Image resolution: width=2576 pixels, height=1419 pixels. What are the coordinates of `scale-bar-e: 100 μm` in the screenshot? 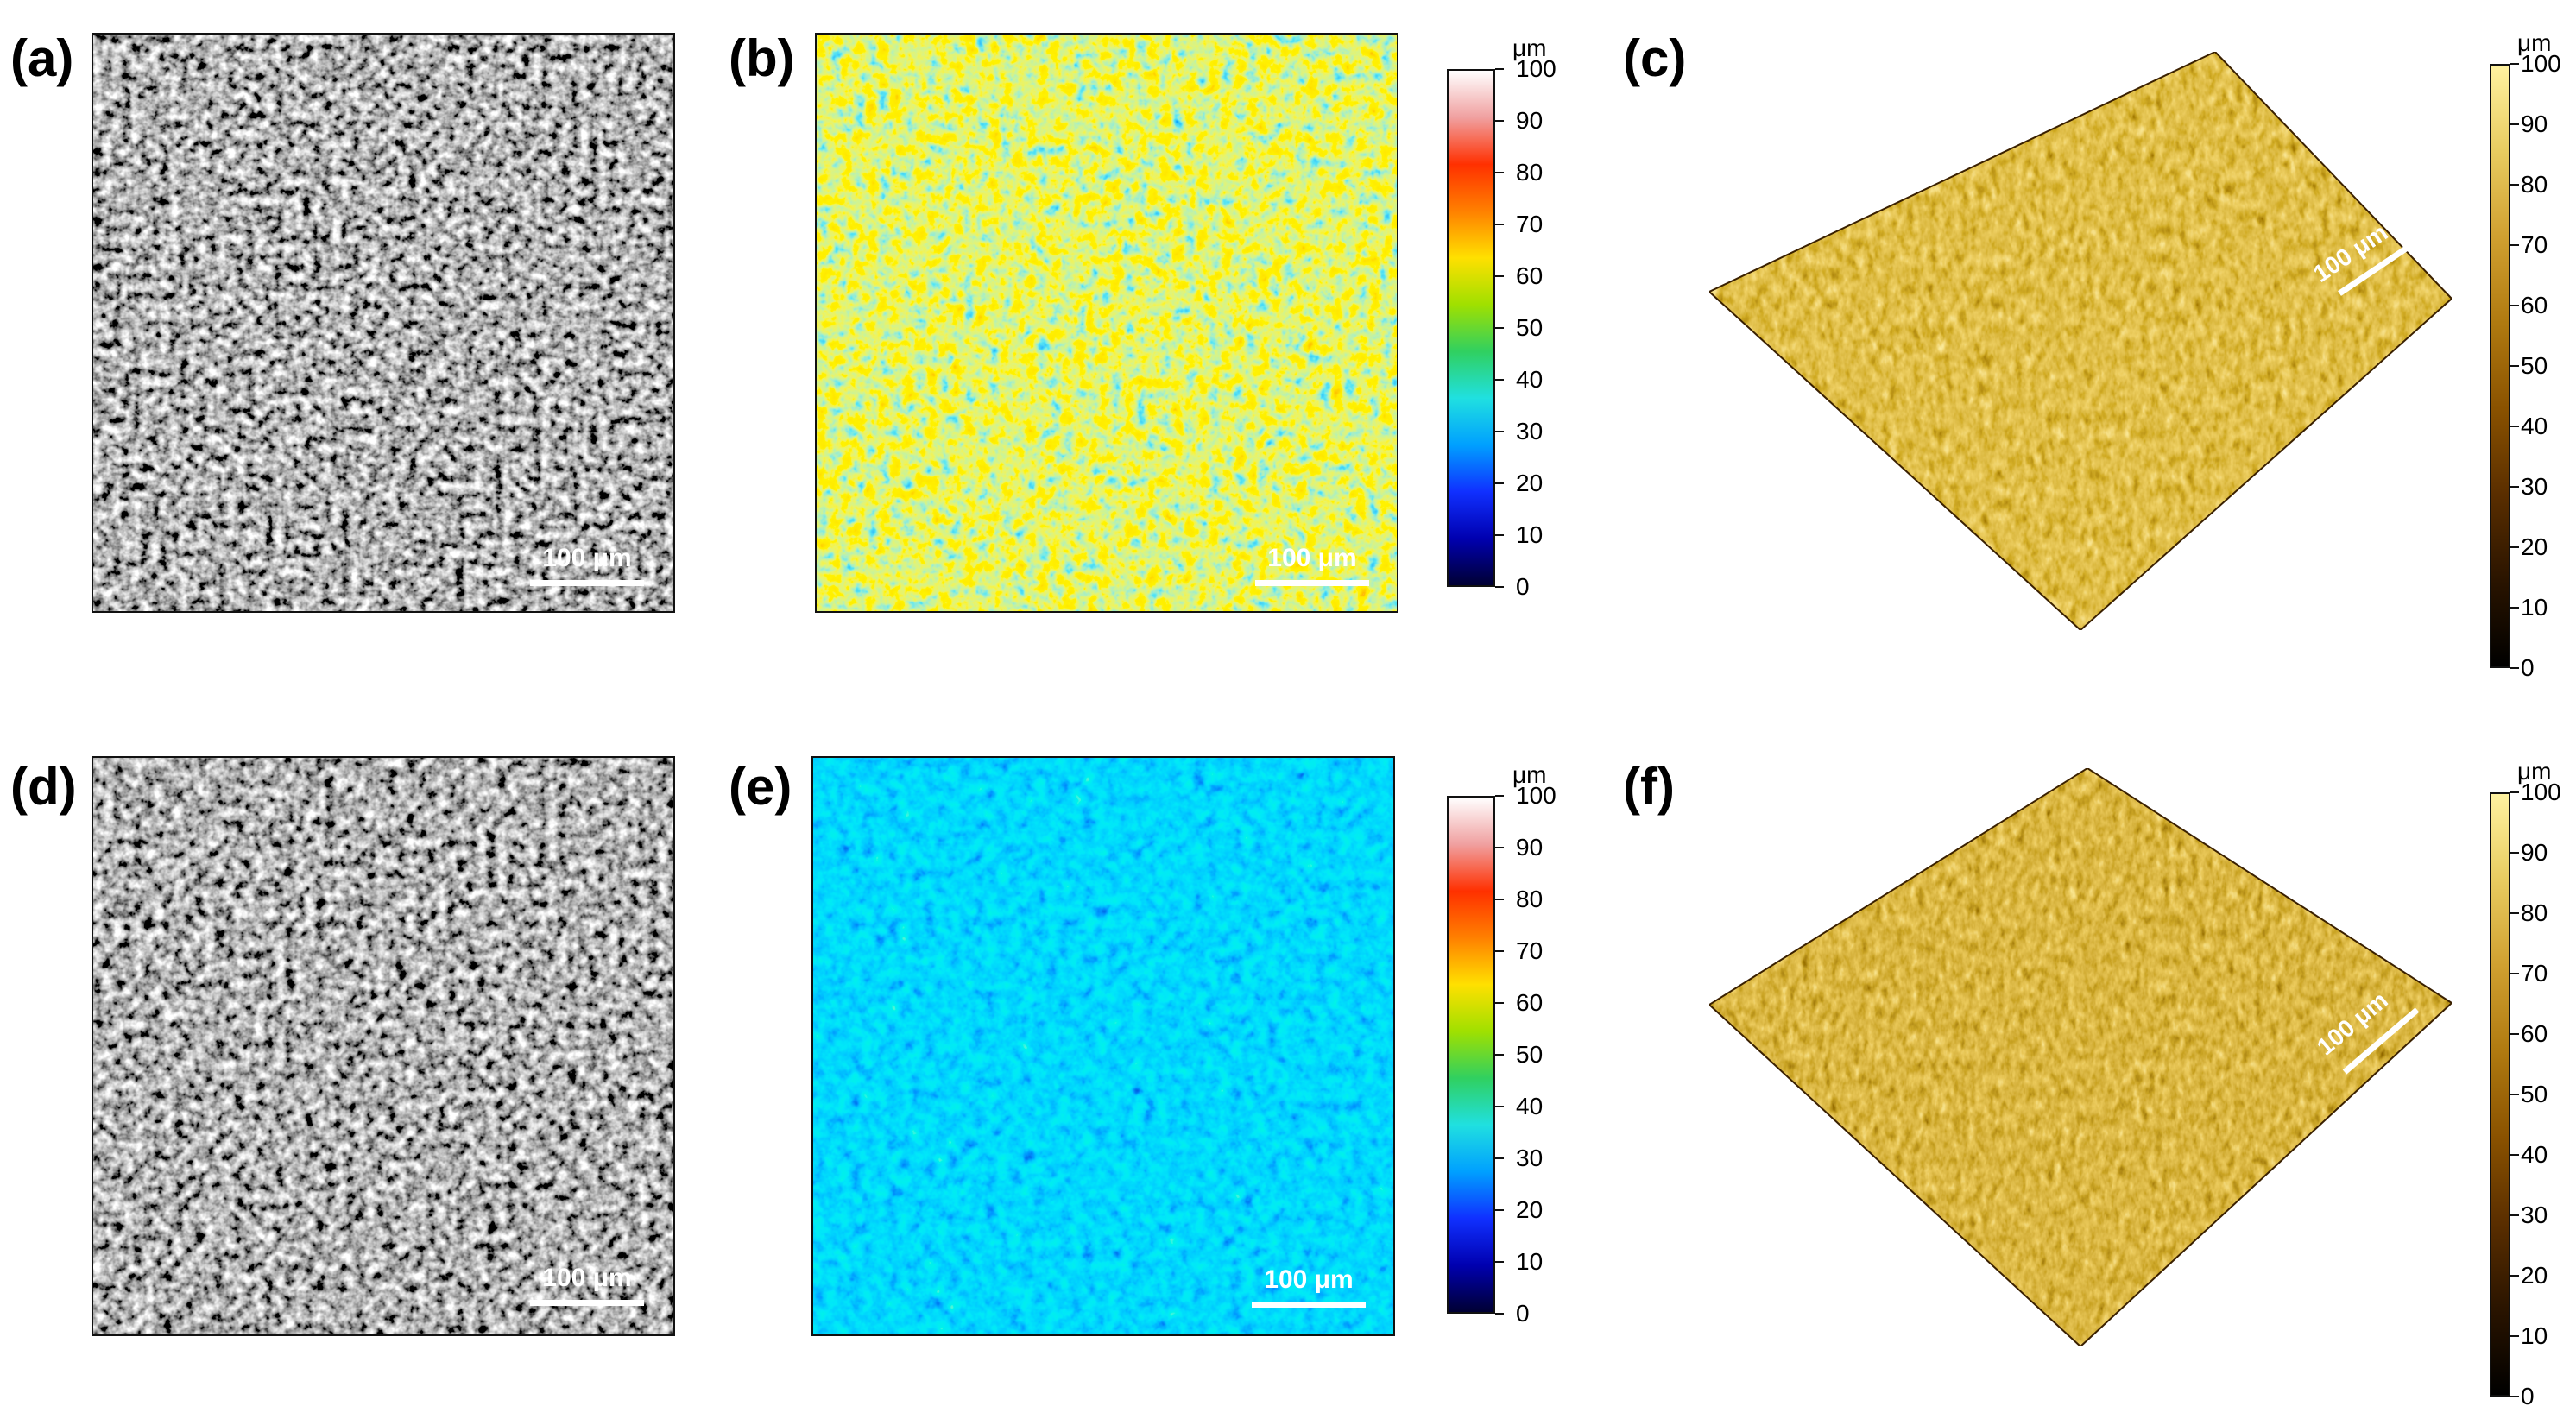 It's located at (1309, 1293).